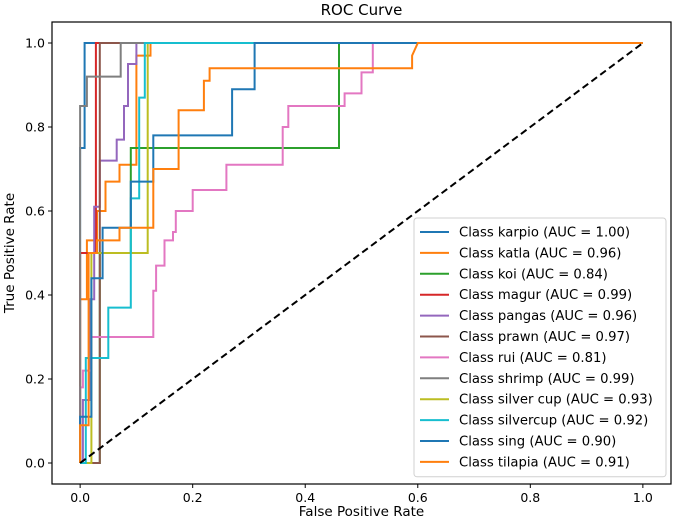 The height and width of the screenshot is (523, 674). Describe the element at coordinates (305, 497) in the screenshot. I see `x-tick-label: 0.4` at that location.